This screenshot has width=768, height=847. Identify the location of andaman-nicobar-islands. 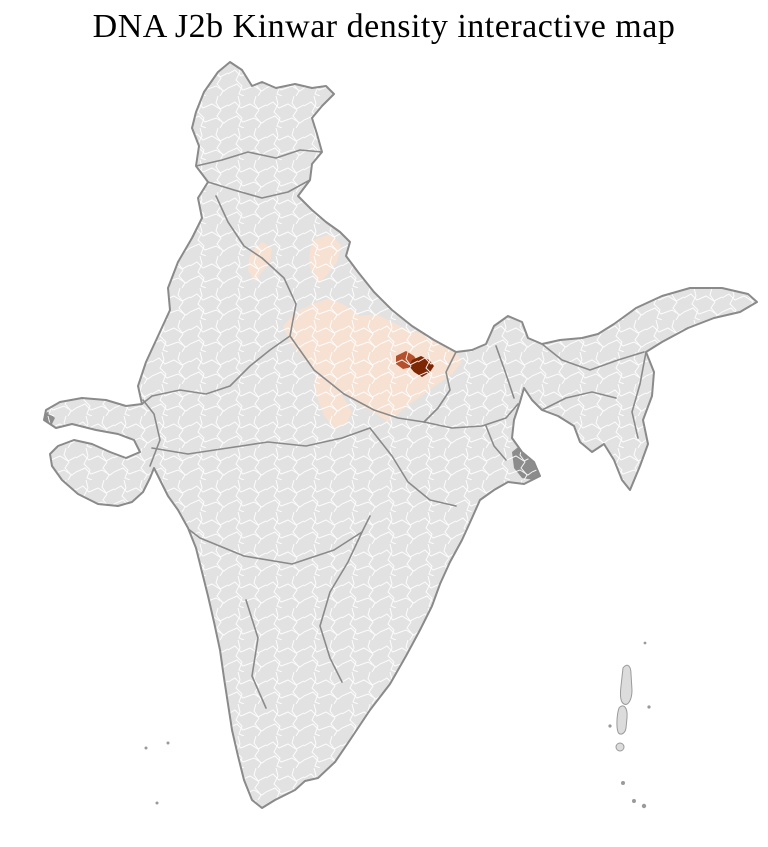
(629, 725).